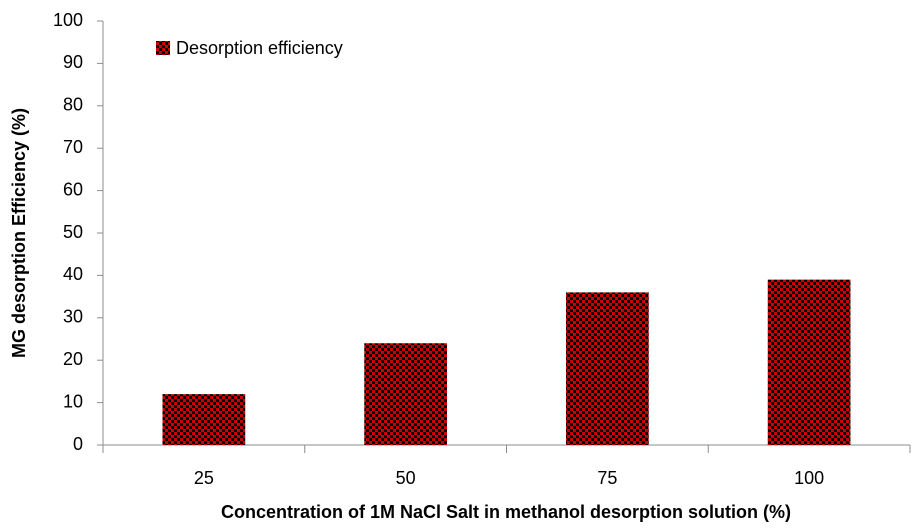  I want to click on y-tick-label: 0, so click(78, 444).